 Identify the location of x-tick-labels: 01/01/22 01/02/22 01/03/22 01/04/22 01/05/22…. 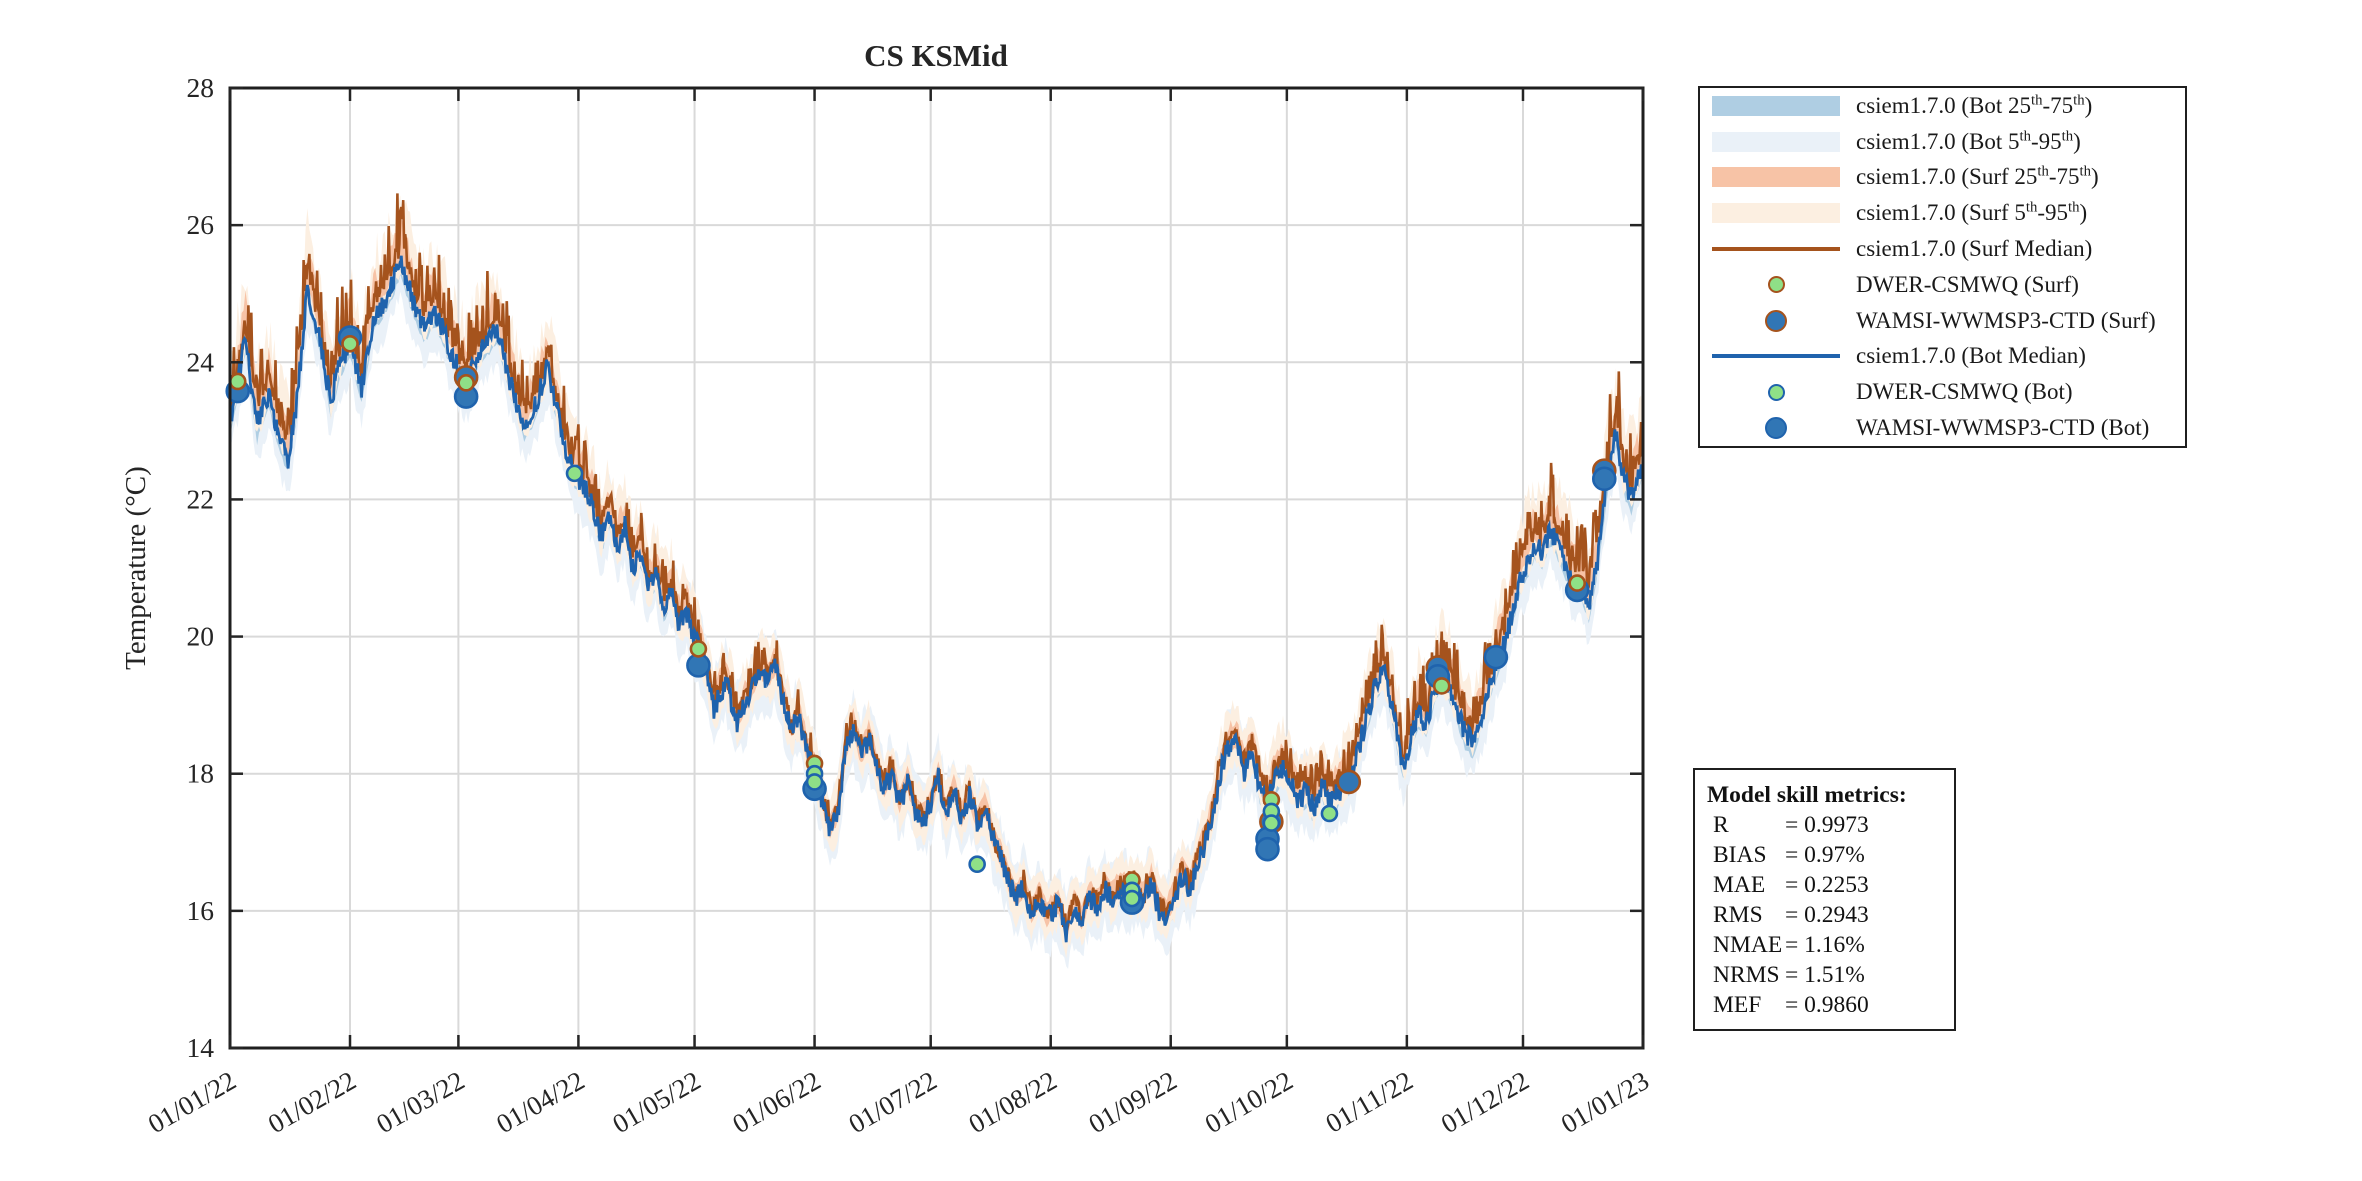
(898, 1102).